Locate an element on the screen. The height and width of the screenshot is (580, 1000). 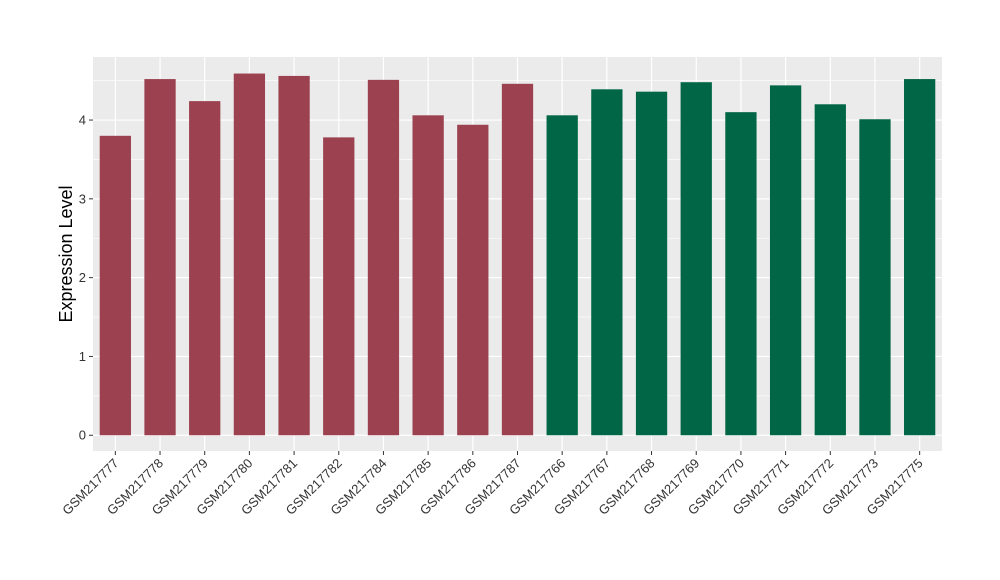
y-axis: 0 1 2 3 4 is located at coordinates (86, 278).